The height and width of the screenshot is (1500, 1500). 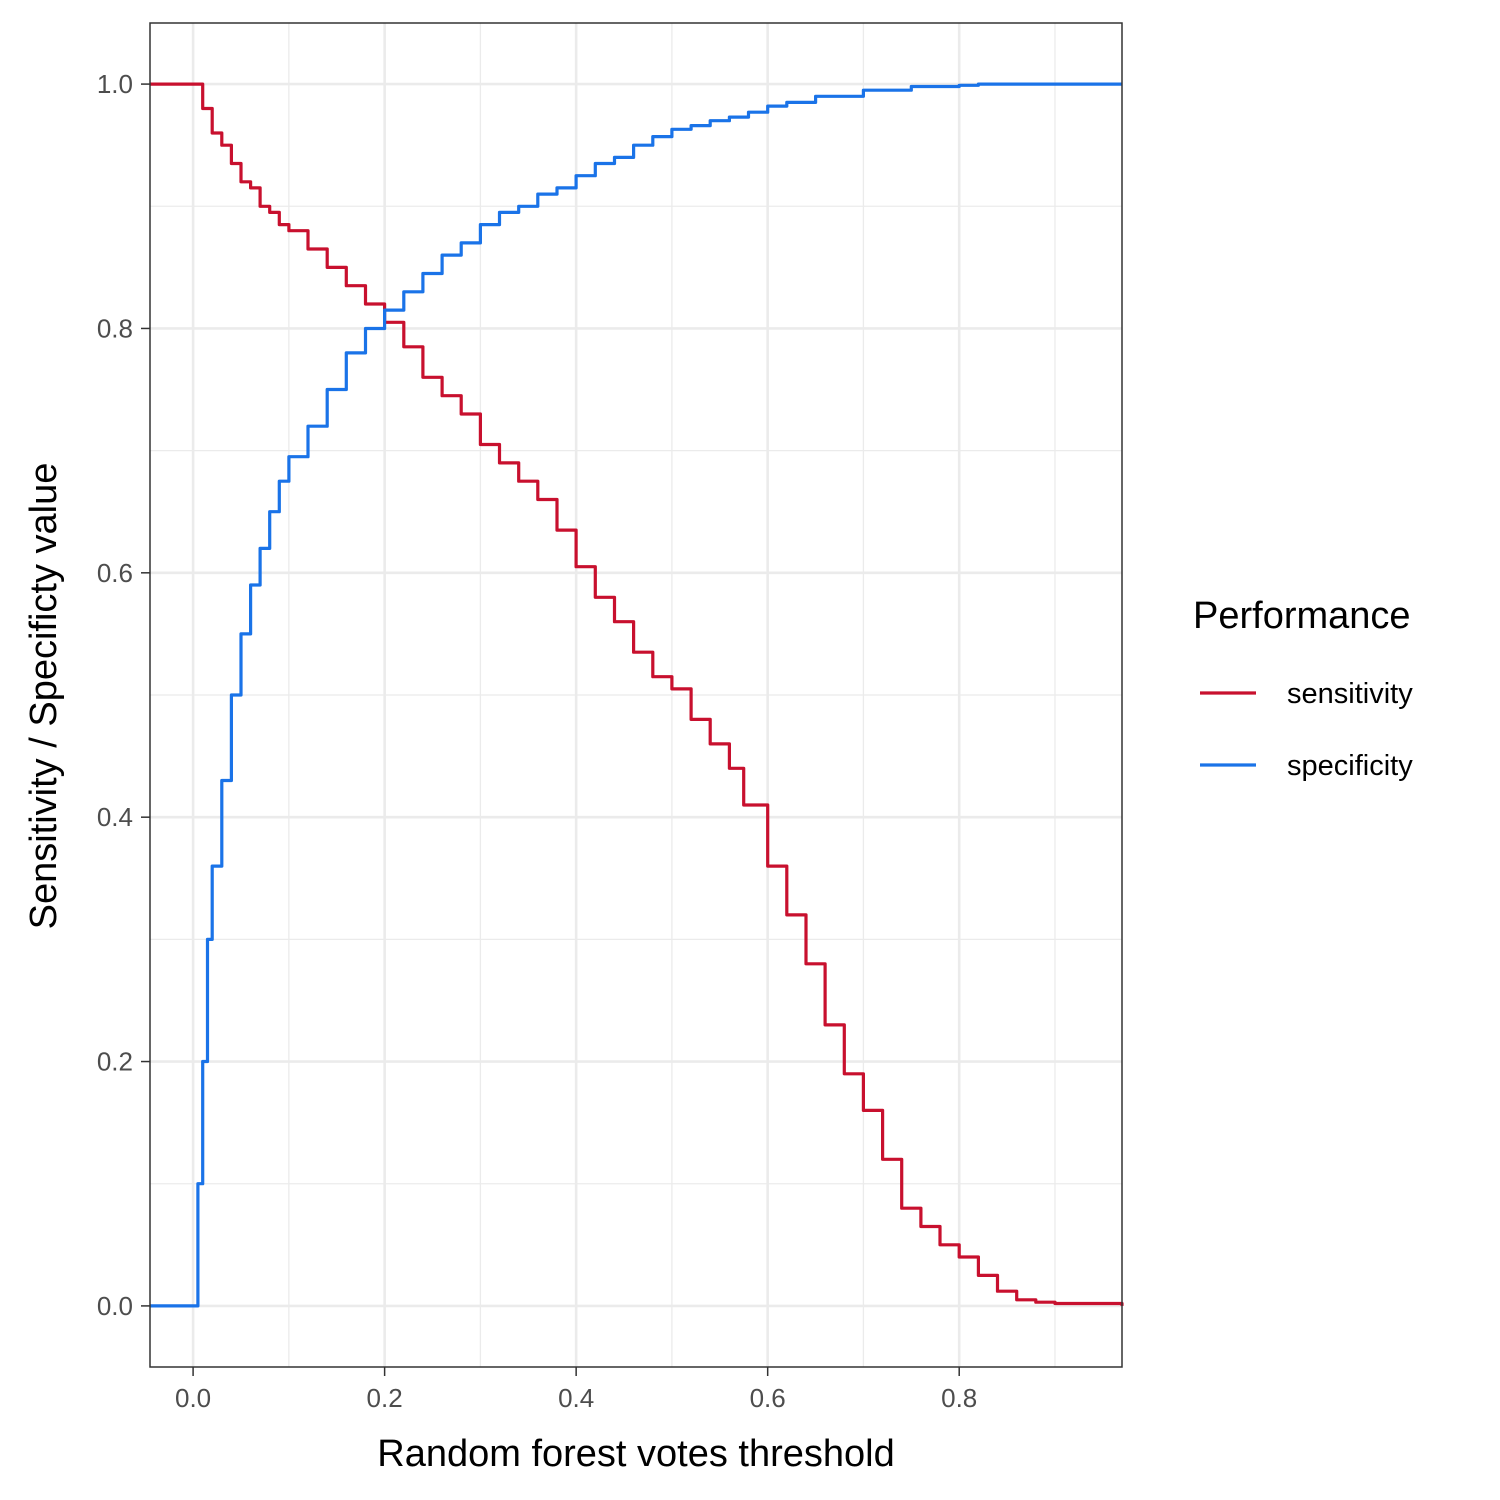 I want to click on y-tick-label: 0.6, so click(x=115, y=573).